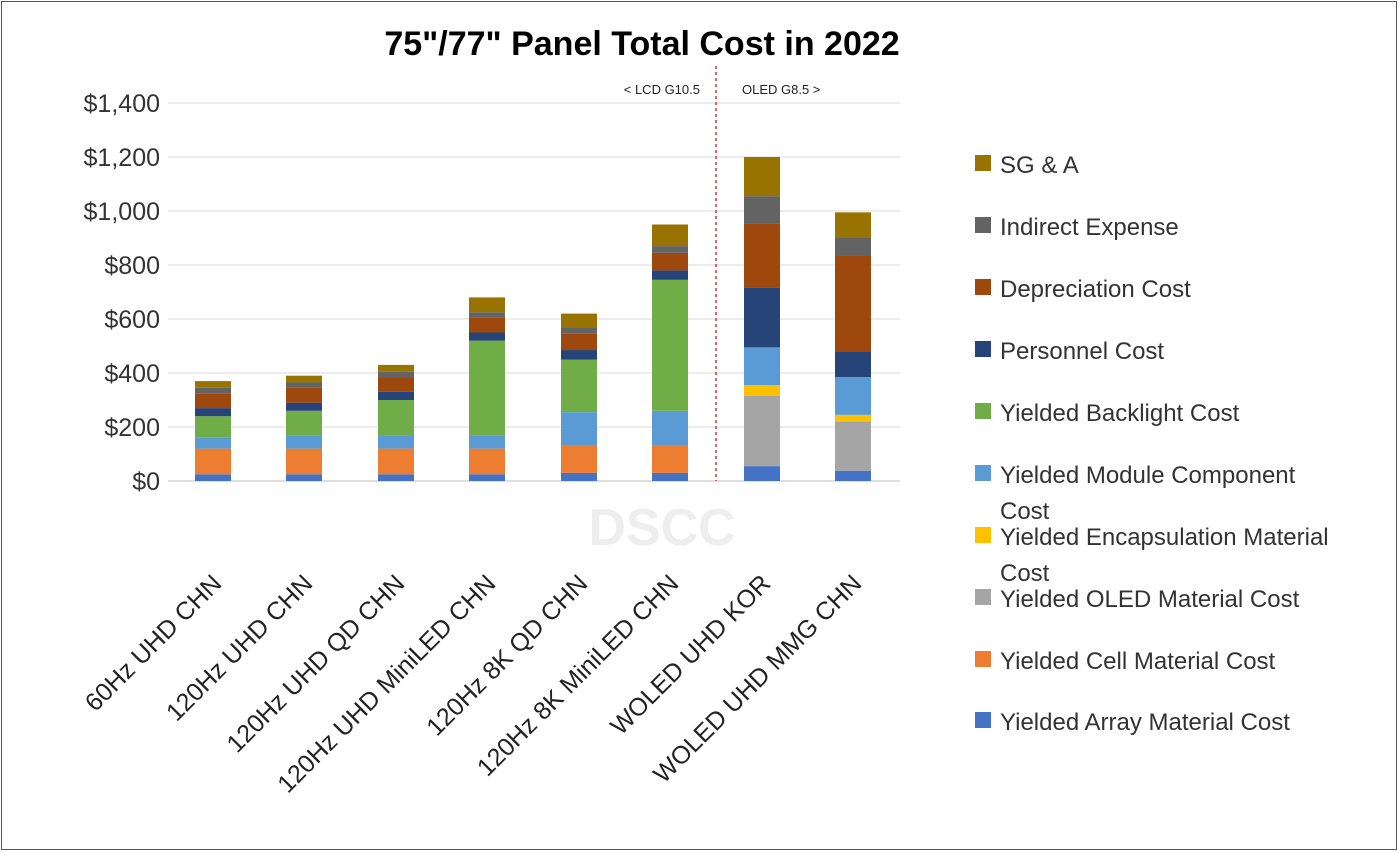  What do you see at coordinates (132, 374) in the screenshot?
I see `y-tick-label: $400` at bounding box center [132, 374].